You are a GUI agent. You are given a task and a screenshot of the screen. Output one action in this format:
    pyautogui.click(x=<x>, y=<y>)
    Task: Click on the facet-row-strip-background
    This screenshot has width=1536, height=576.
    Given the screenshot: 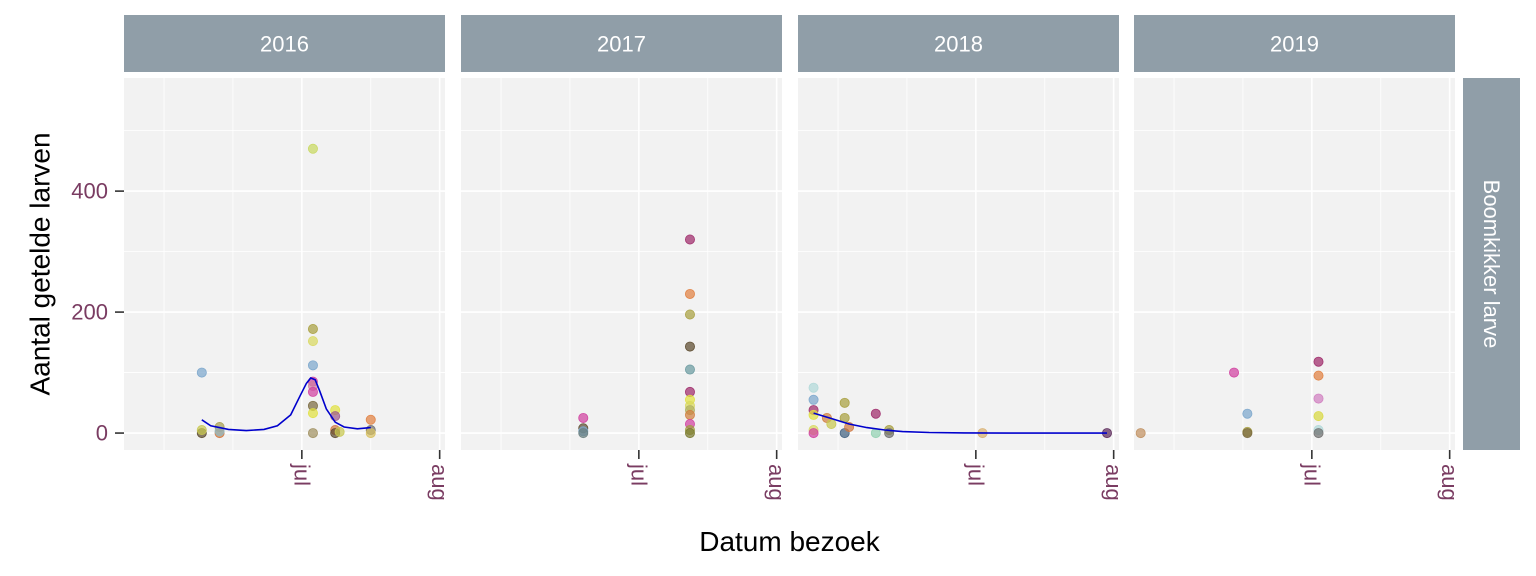 What is the action you would take?
    pyautogui.click(x=1491, y=264)
    